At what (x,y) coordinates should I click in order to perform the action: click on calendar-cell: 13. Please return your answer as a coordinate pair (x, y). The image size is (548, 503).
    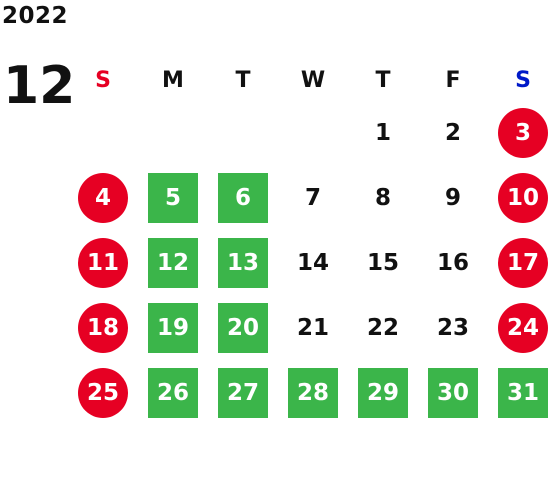
    Looking at the image, I should click on (243, 262).